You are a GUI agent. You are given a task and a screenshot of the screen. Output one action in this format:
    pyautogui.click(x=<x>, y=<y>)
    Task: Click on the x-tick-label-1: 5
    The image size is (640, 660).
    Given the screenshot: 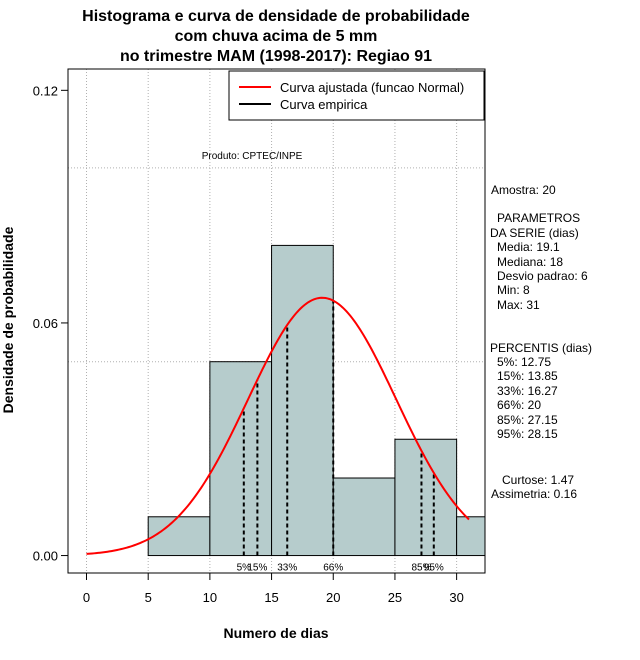 What is the action you would take?
    pyautogui.click(x=148, y=597)
    